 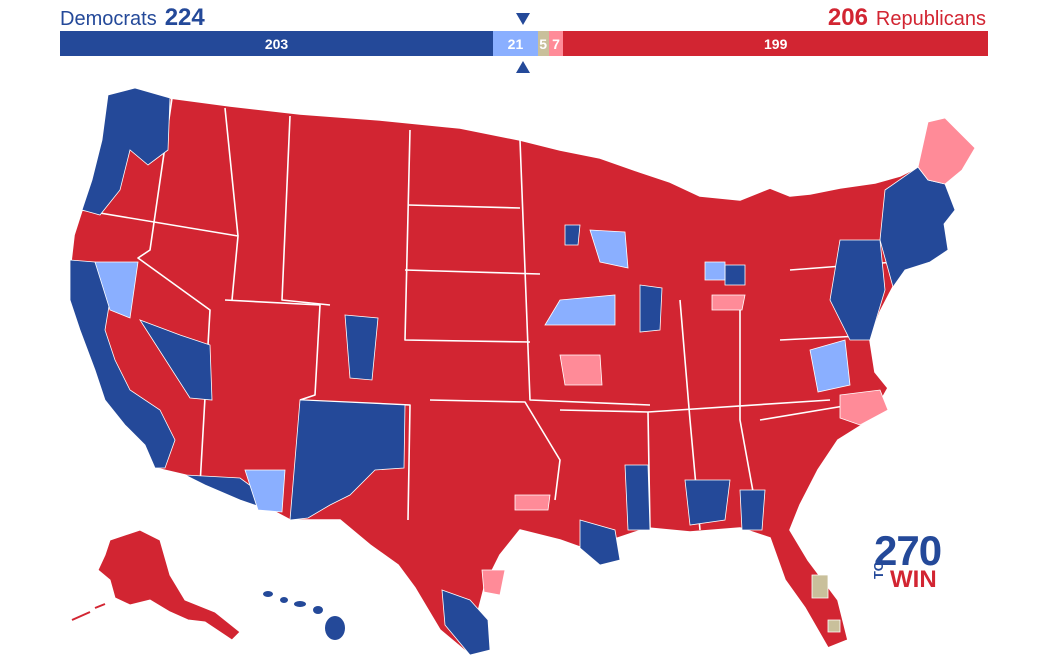 I want to click on district-detroit, so click(x=735, y=275).